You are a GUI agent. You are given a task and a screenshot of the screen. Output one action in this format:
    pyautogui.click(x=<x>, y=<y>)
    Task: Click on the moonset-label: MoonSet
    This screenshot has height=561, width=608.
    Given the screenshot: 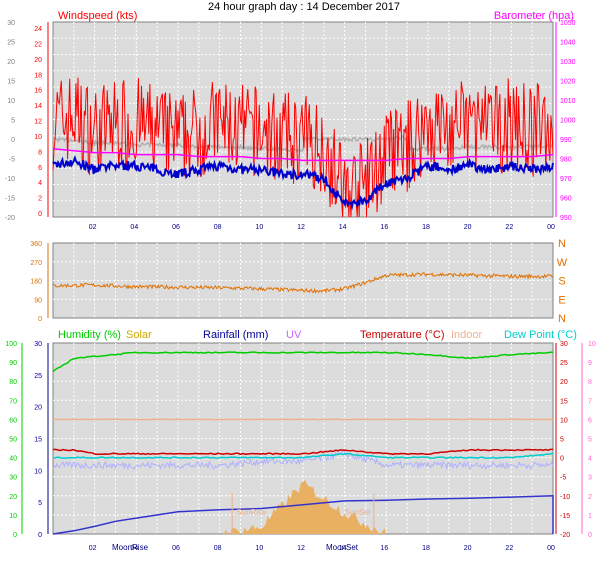 What is the action you would take?
    pyautogui.click(x=342, y=547)
    